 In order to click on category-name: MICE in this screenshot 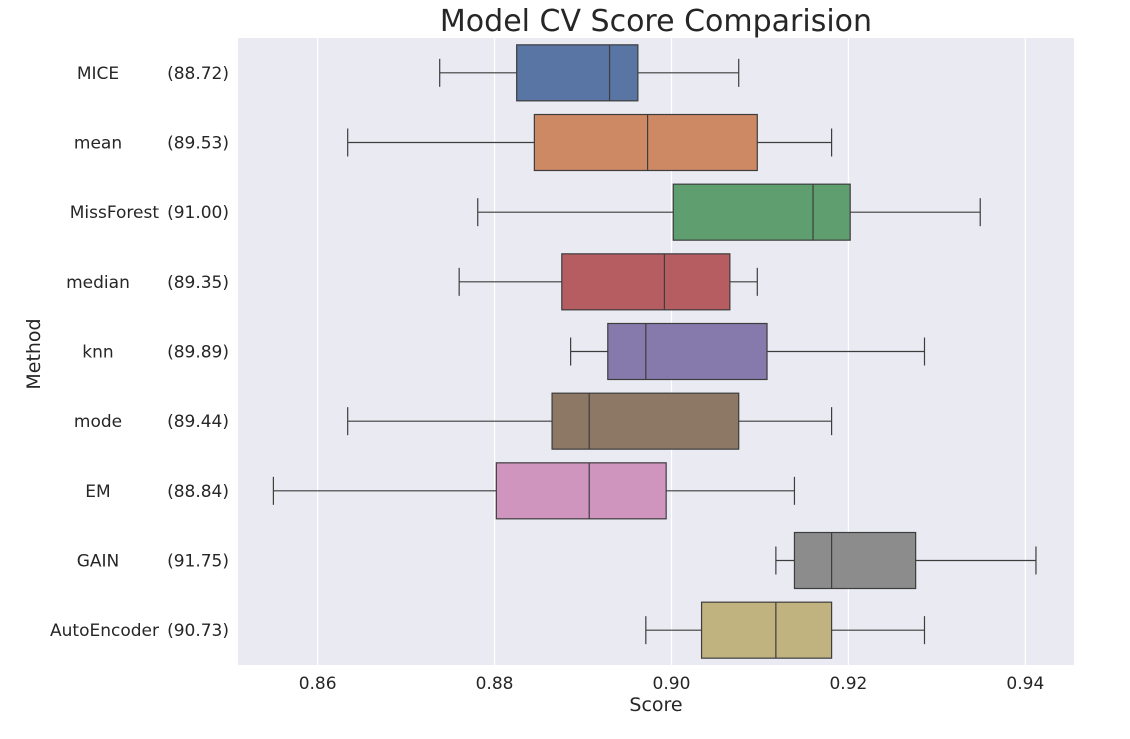, I will do `click(98, 74)`.